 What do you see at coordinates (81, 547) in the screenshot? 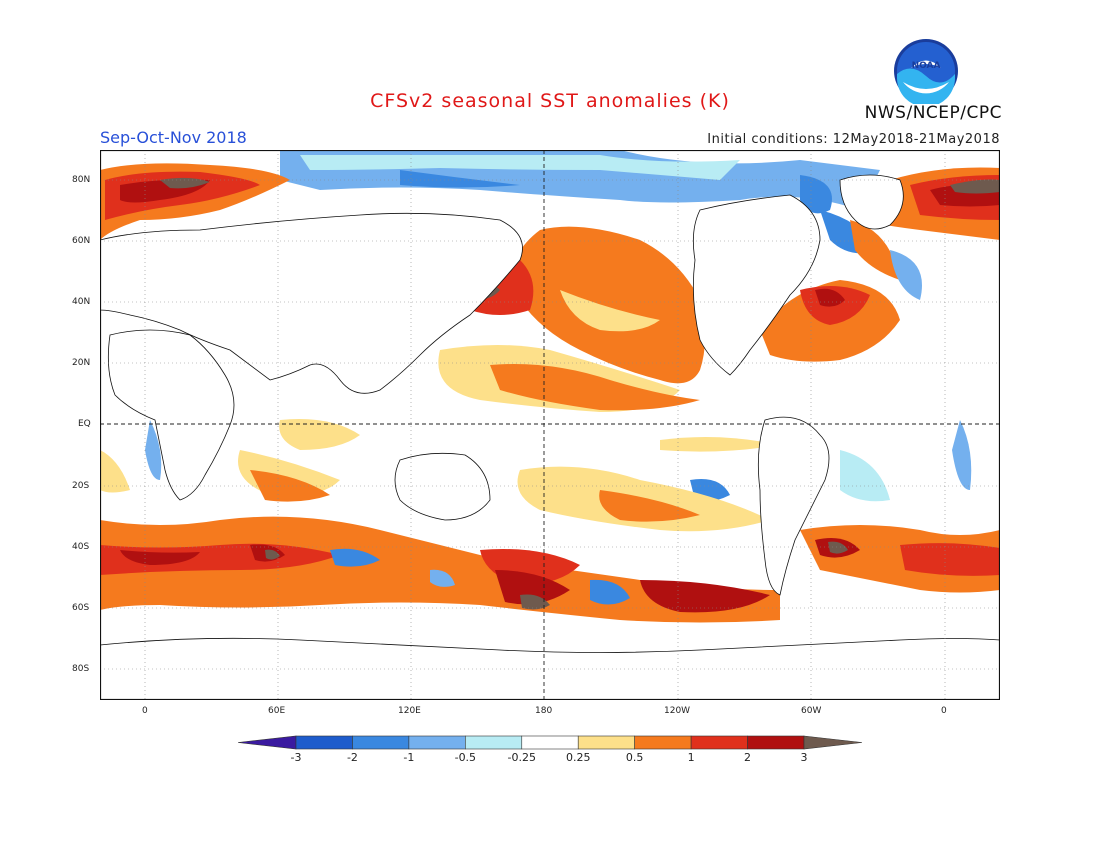
I see `lat-label-40s: 40S` at bounding box center [81, 547].